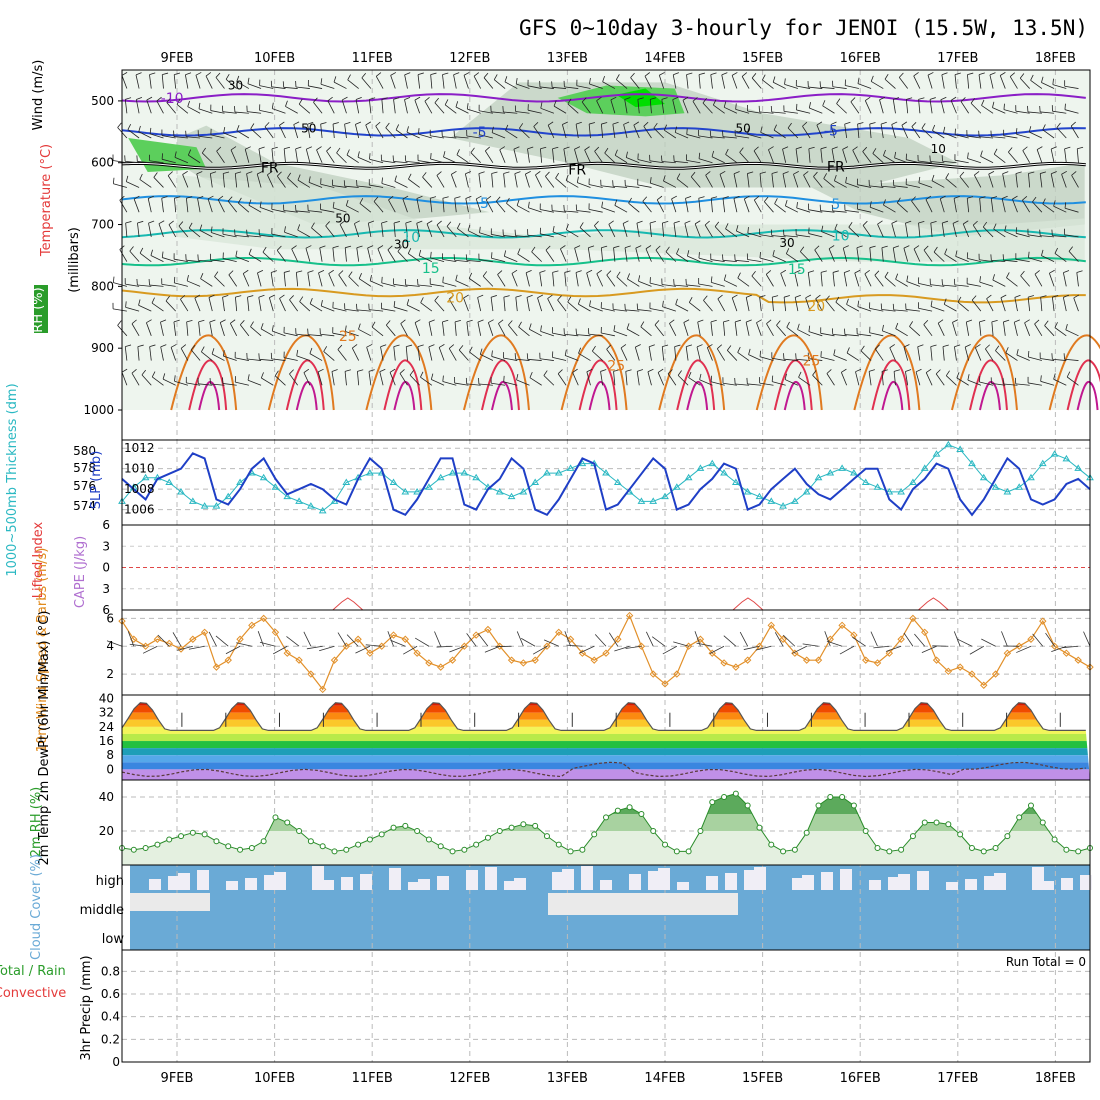  I want to click on ylabel-rh: RH (%), so click(38, 309).